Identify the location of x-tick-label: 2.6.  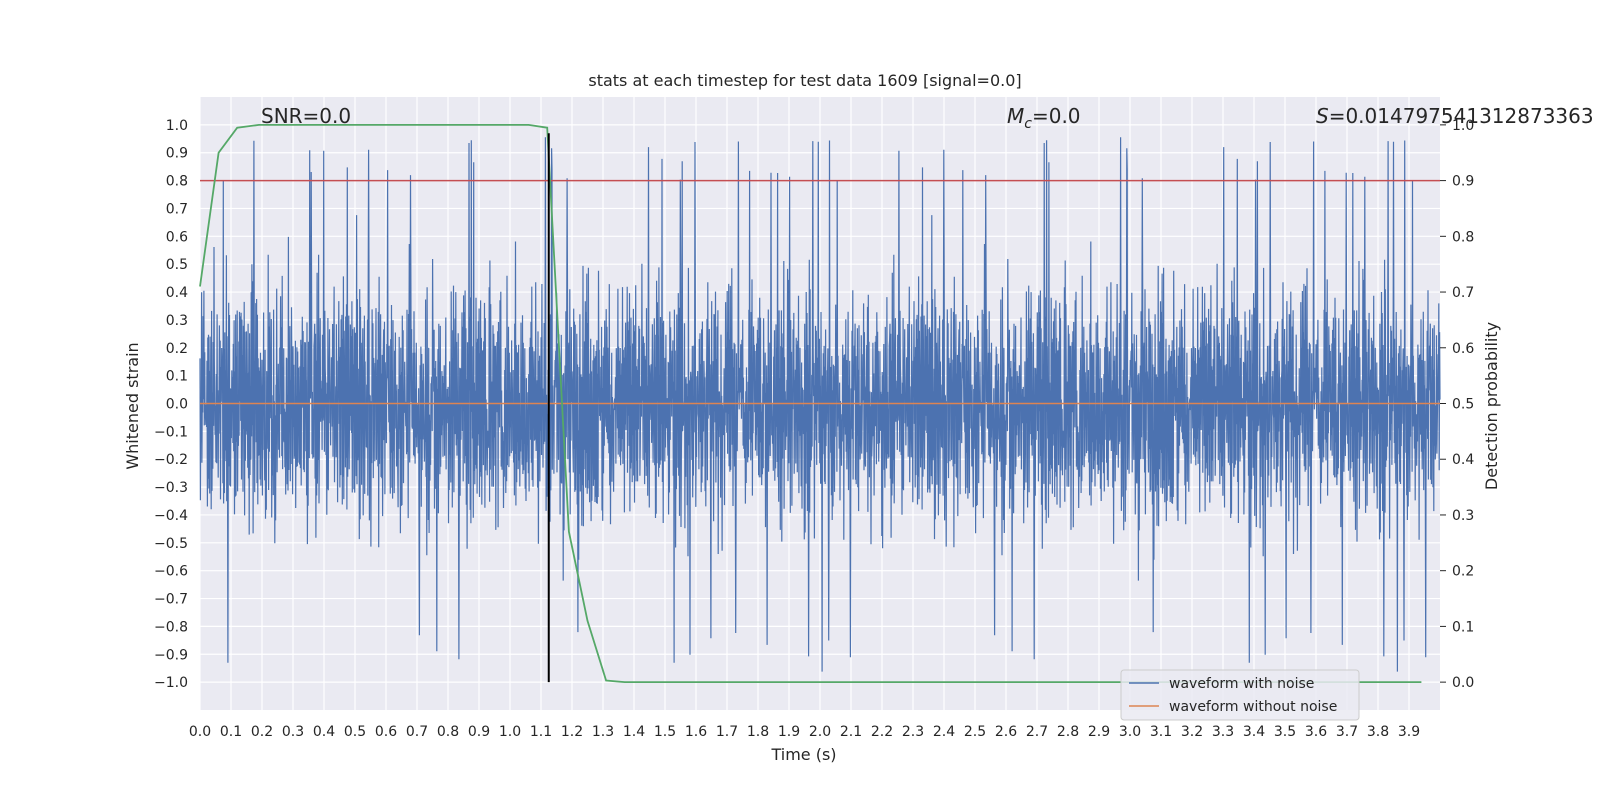
(1006, 732).